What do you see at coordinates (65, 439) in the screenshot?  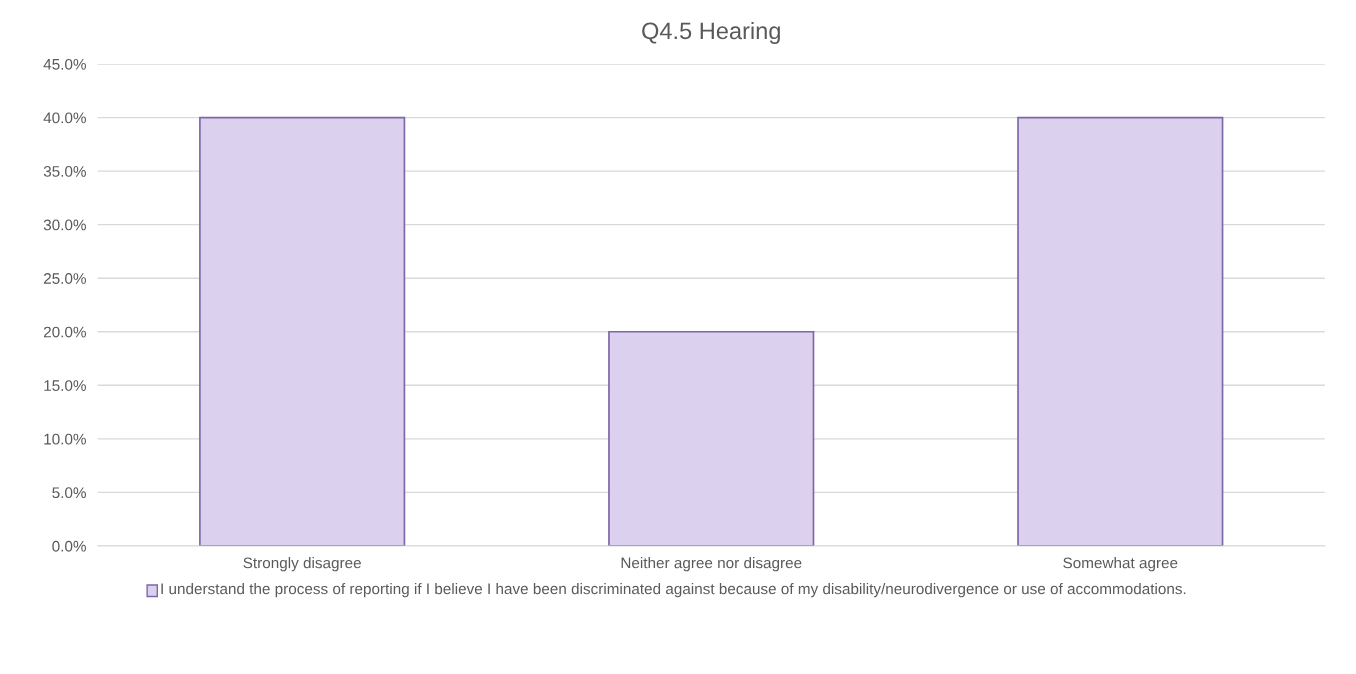 I see `y-tick-label: 10.0%` at bounding box center [65, 439].